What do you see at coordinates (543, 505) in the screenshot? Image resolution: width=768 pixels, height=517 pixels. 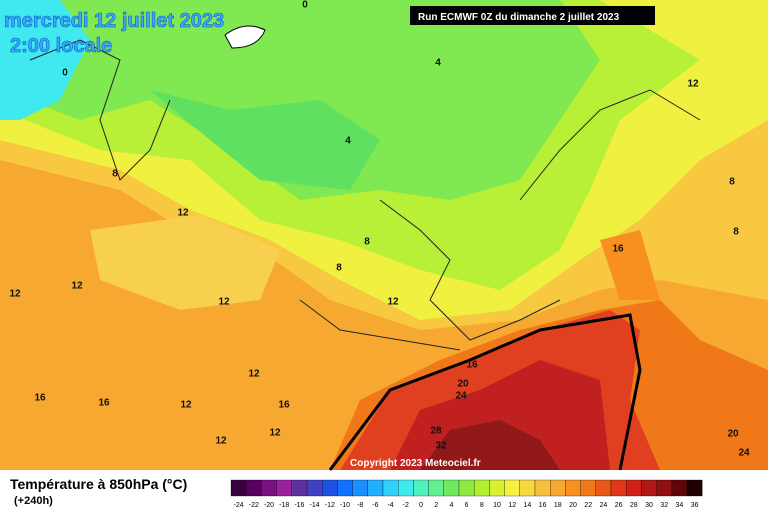 I see `scale-label: 16` at bounding box center [543, 505].